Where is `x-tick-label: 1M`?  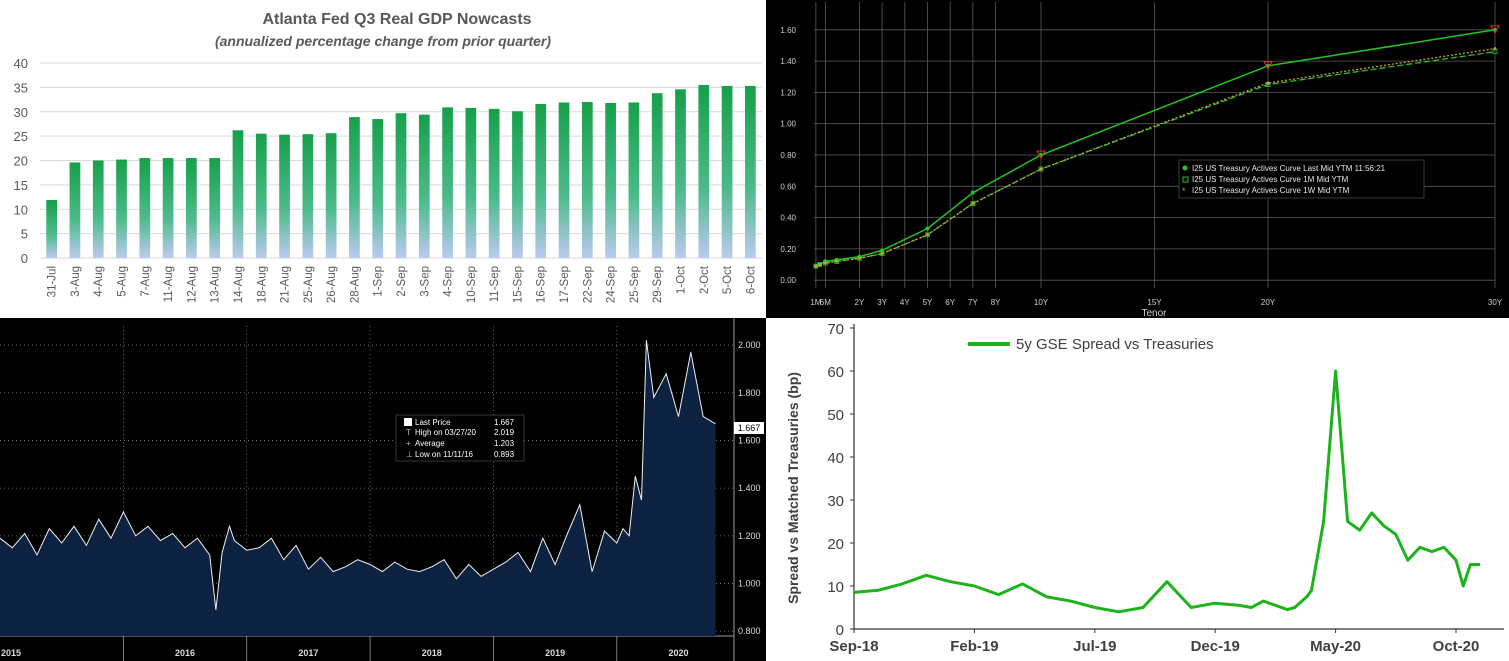 x-tick-label: 1M is located at coordinates (815, 302).